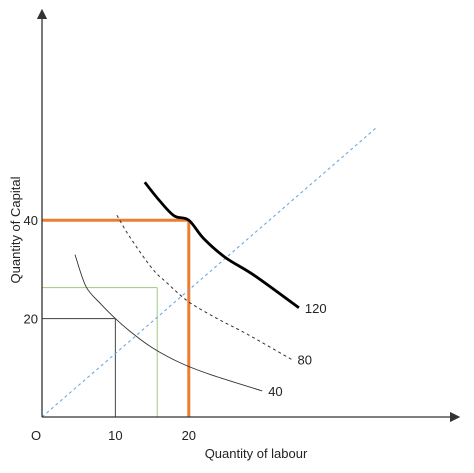 The height and width of the screenshot is (473, 474). I want to click on guide-lines, so click(116, 317).